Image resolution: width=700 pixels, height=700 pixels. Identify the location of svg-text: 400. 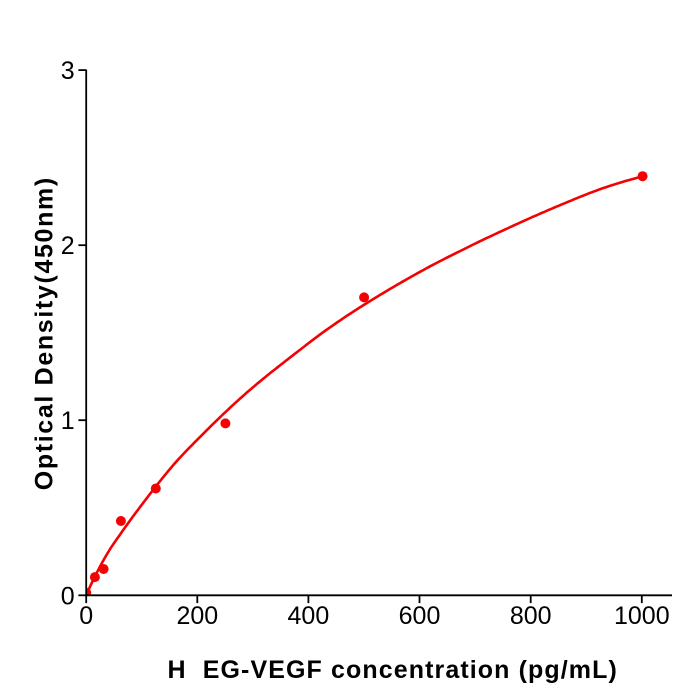
(309, 616).